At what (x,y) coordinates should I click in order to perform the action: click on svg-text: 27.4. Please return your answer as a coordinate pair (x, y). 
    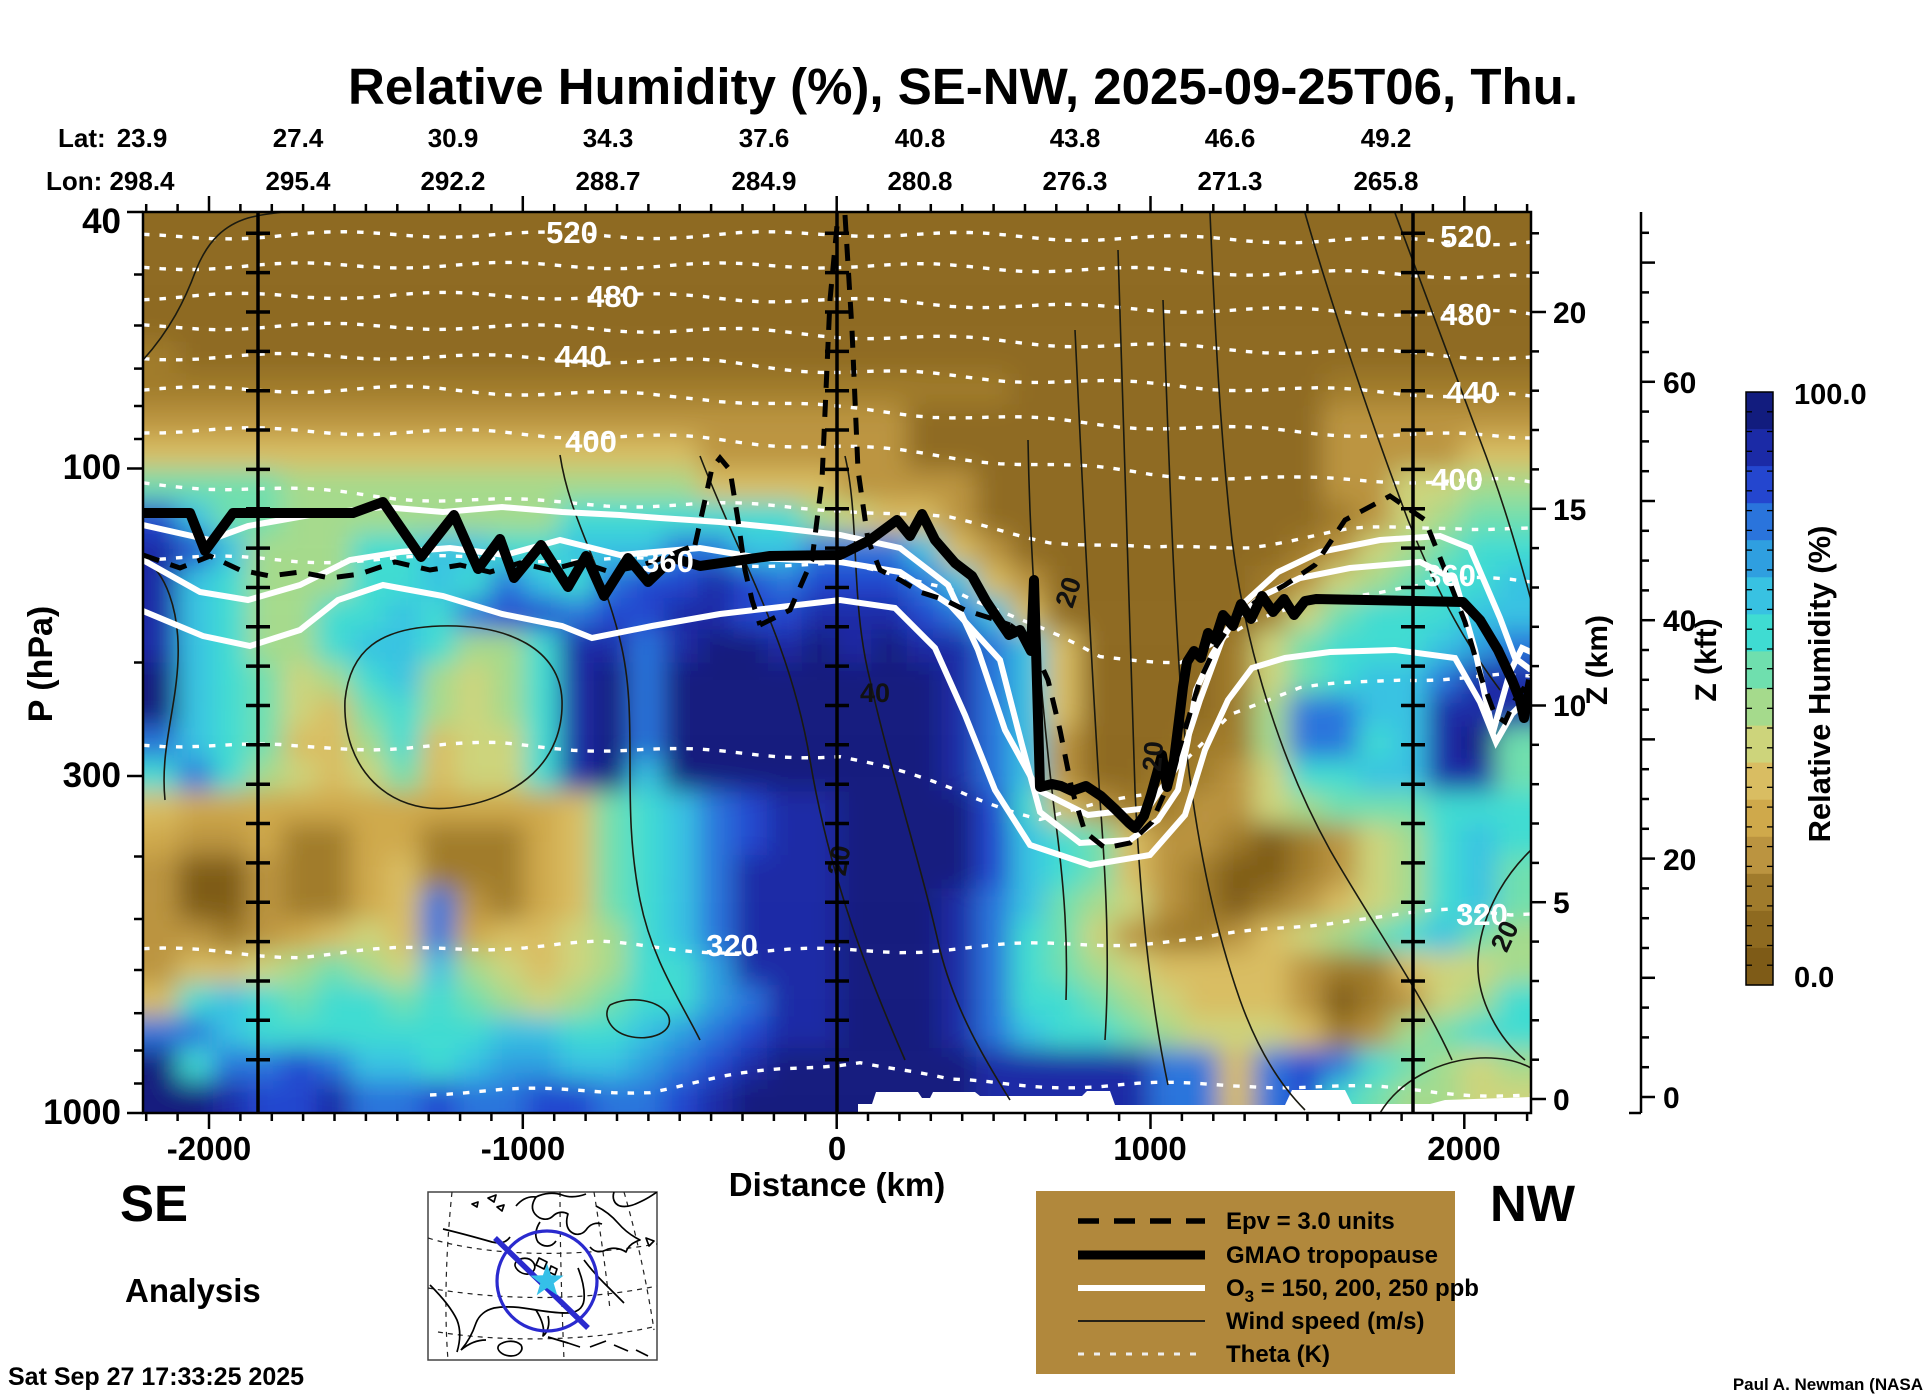
    Looking at the image, I should click on (298, 138).